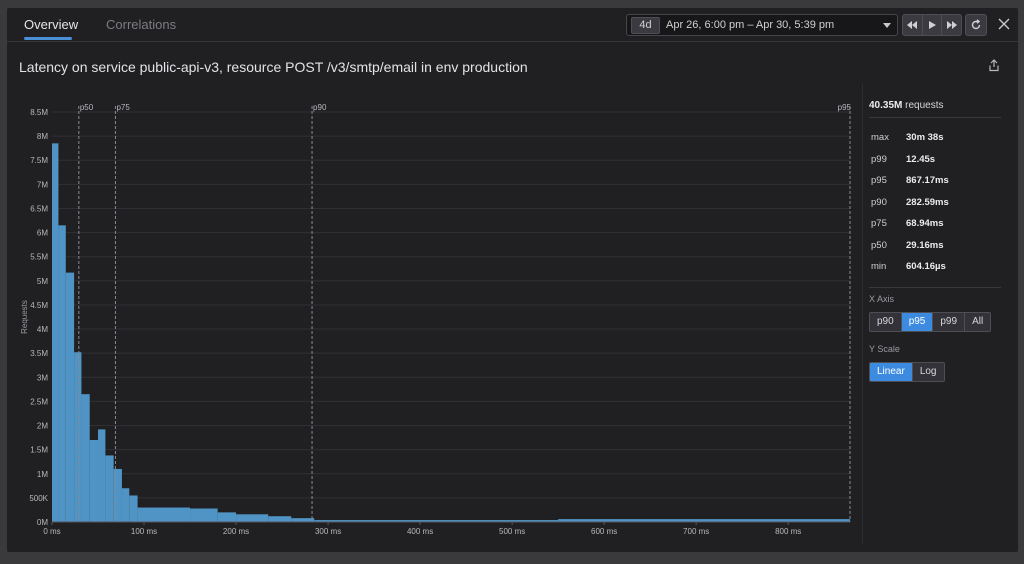 The width and height of the screenshot is (1024, 564). I want to click on y-tick-label: 7.5M, so click(39, 160).